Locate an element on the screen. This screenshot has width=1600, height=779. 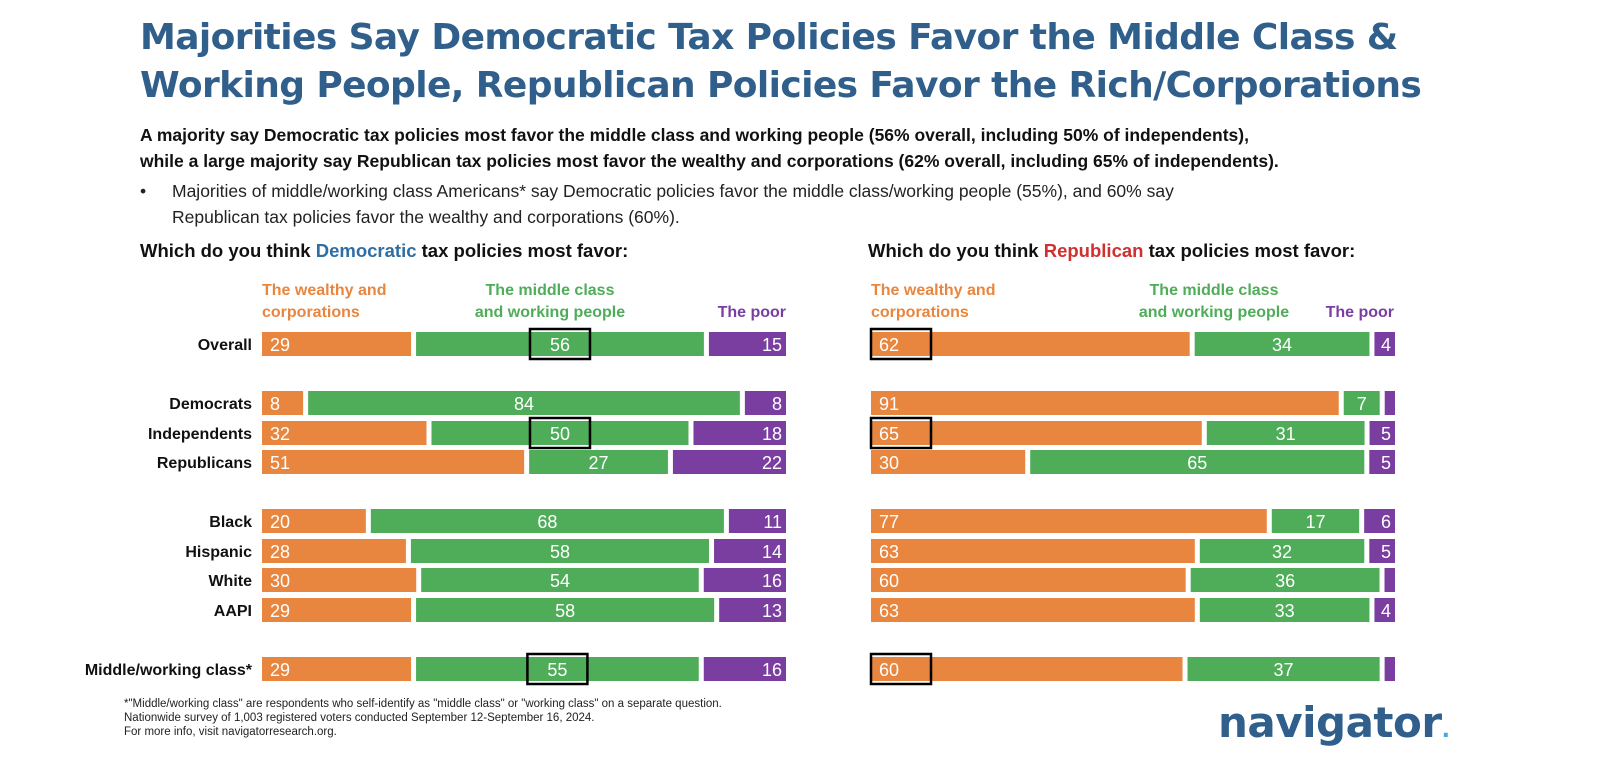
rep-legend-middle-line1: The middle class is located at coordinates (1214, 290).